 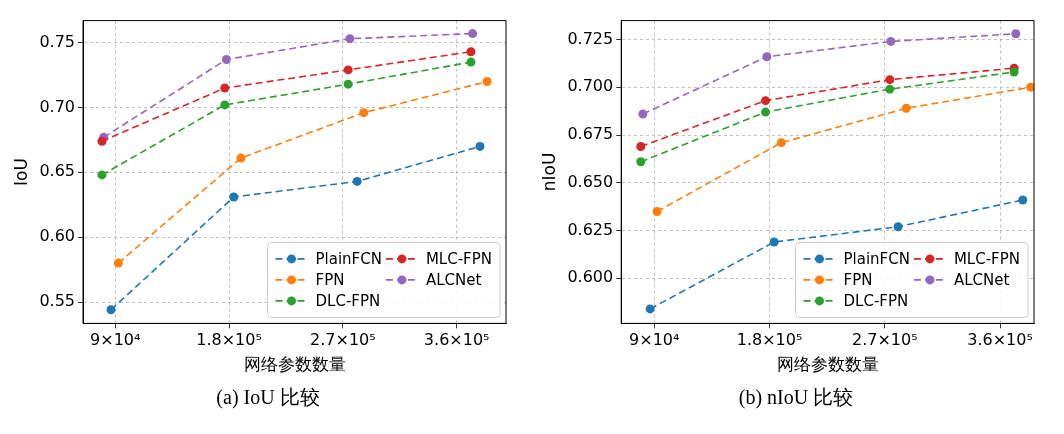 What do you see at coordinates (590, 86) in the screenshot?
I see `y-tick-label: 0.700` at bounding box center [590, 86].